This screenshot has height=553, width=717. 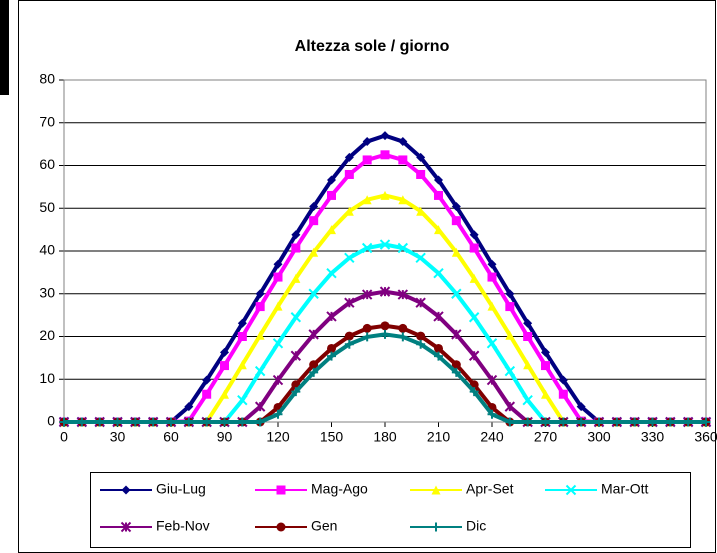 What do you see at coordinates (653, 437) in the screenshot?
I see `x-tick-label: 330` at bounding box center [653, 437].